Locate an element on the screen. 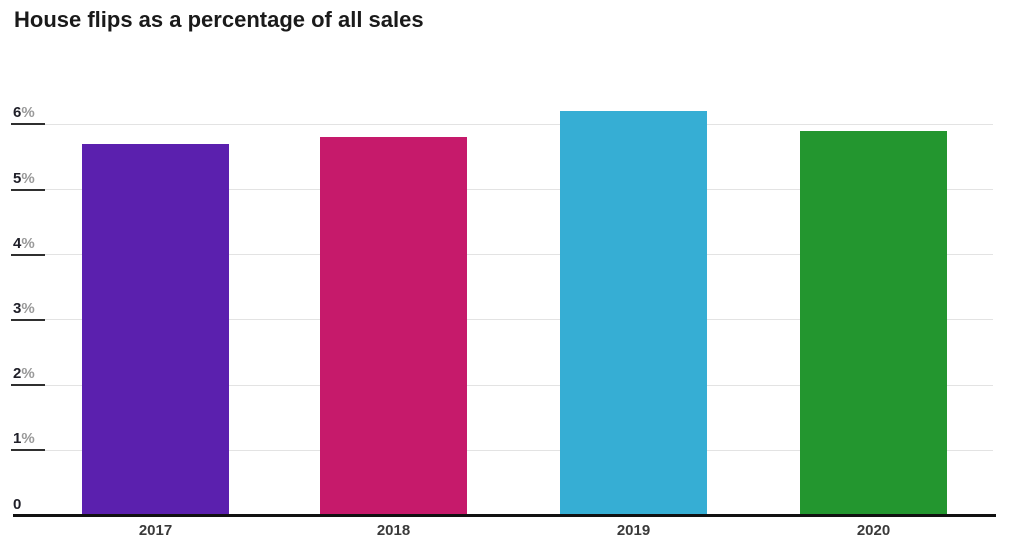  bar-2020 is located at coordinates (873, 323).